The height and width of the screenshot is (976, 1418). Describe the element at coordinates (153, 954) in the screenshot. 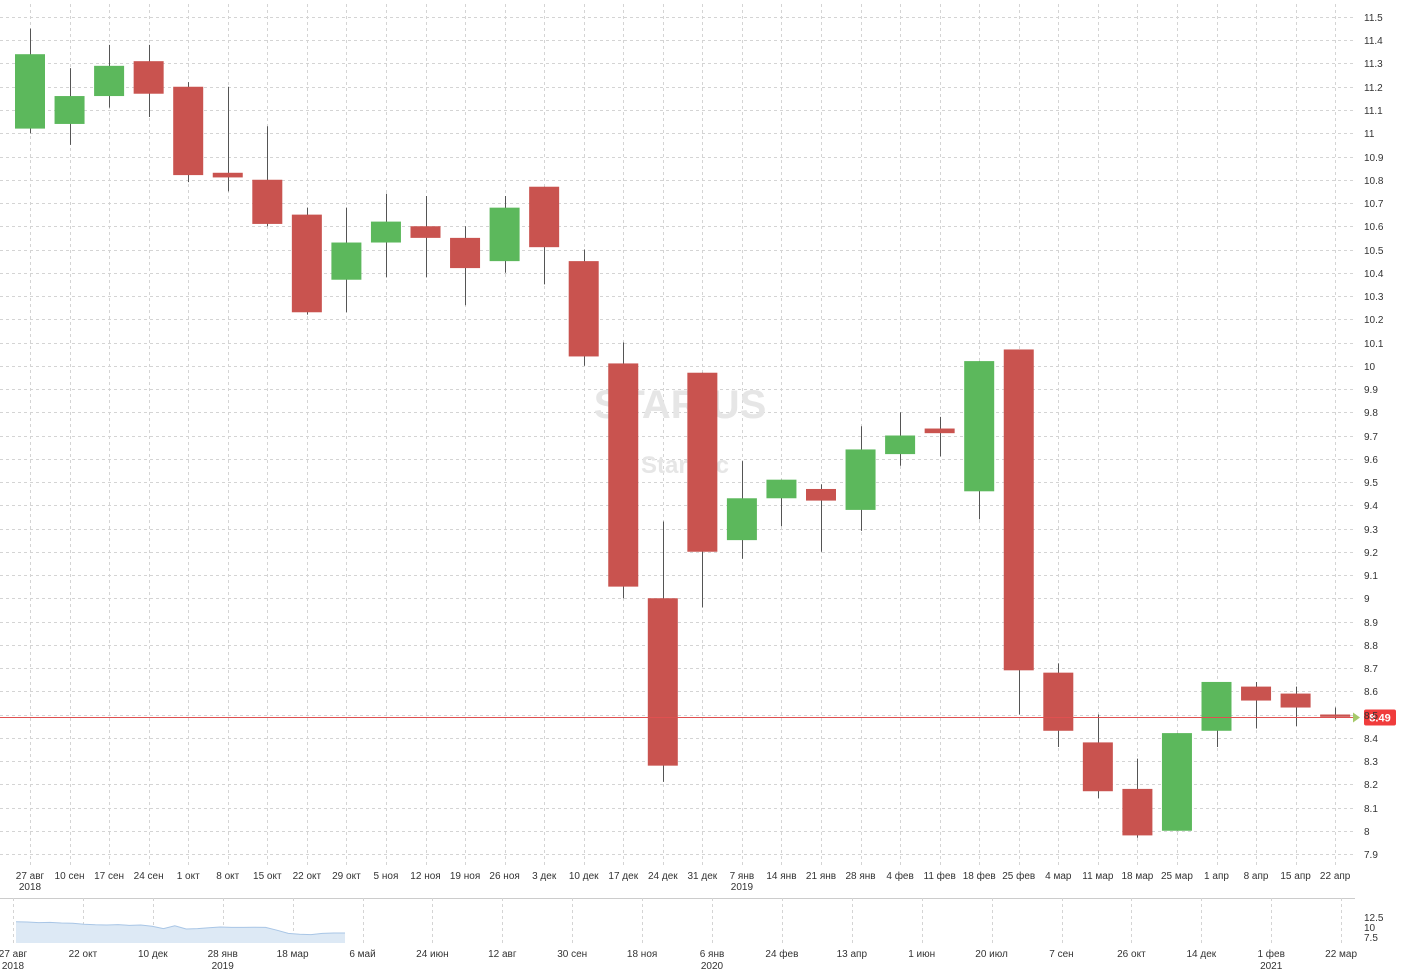

I see `navigator-x-tick: 10 дек` at that location.